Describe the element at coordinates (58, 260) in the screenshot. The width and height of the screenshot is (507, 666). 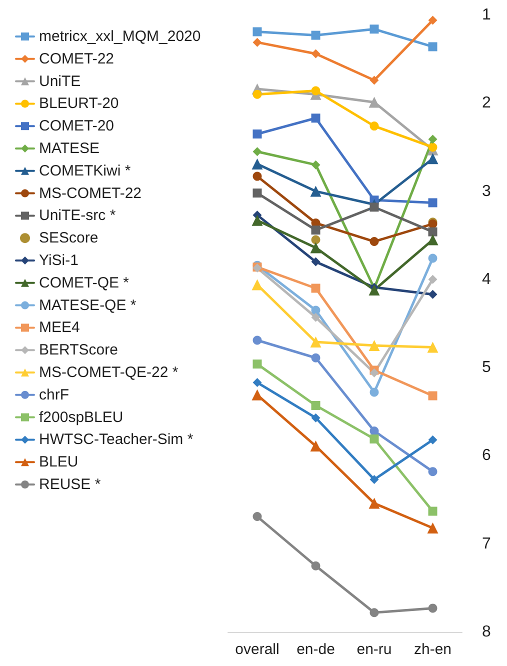
I see `legend-label: YiSi-1` at that location.